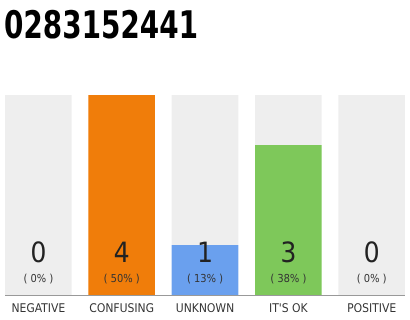 The image size is (410, 320). I want to click on annotation: ( 13% ), so click(205, 278).